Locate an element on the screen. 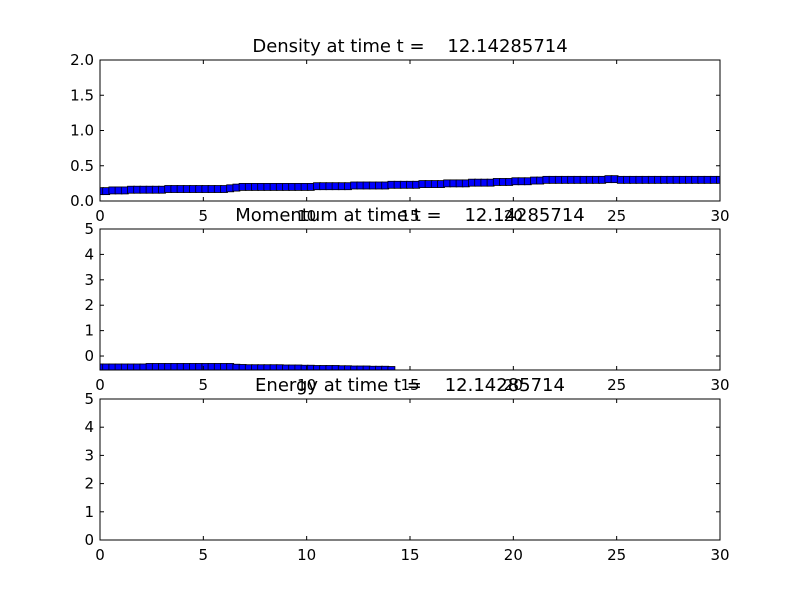 Image resolution: width=800 pixels, height=600 pixels. energy-y-tick-label: 2 is located at coordinates (89, 484).